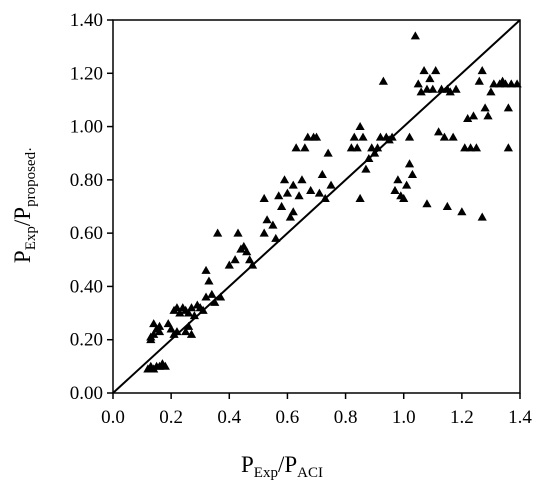 The height and width of the screenshot is (484, 550). Describe the element at coordinates (86, 340) in the screenshot. I see `y-tick-label: 0.20` at that location.